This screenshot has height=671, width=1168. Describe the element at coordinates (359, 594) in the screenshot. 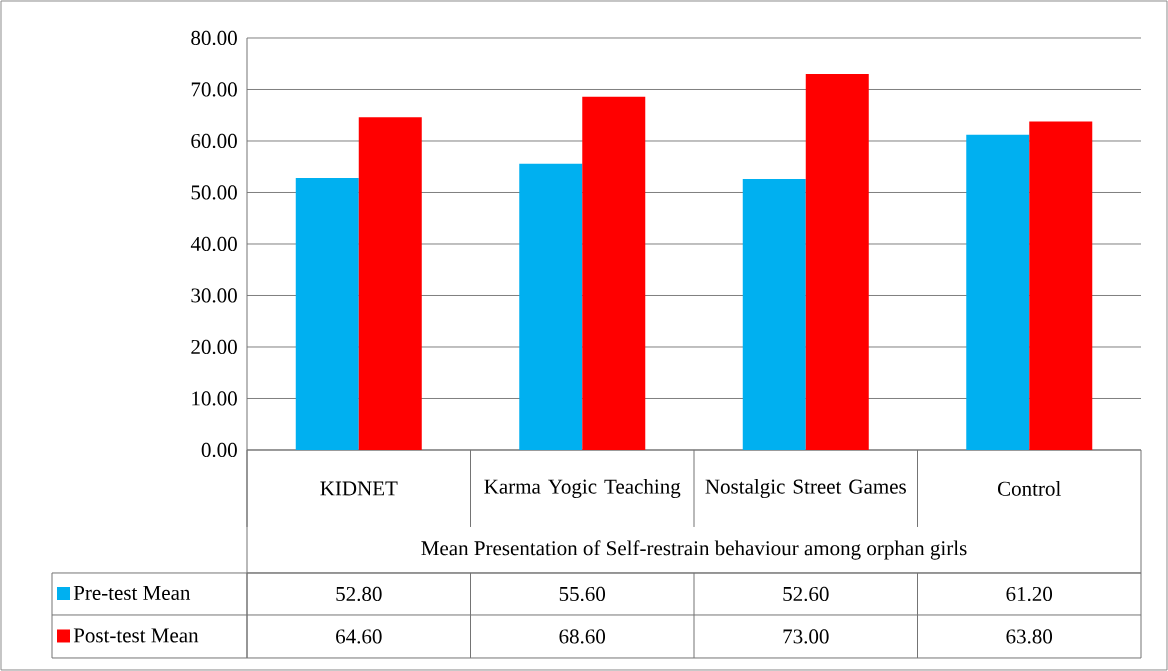

I see `data-label: 52.80` at that location.